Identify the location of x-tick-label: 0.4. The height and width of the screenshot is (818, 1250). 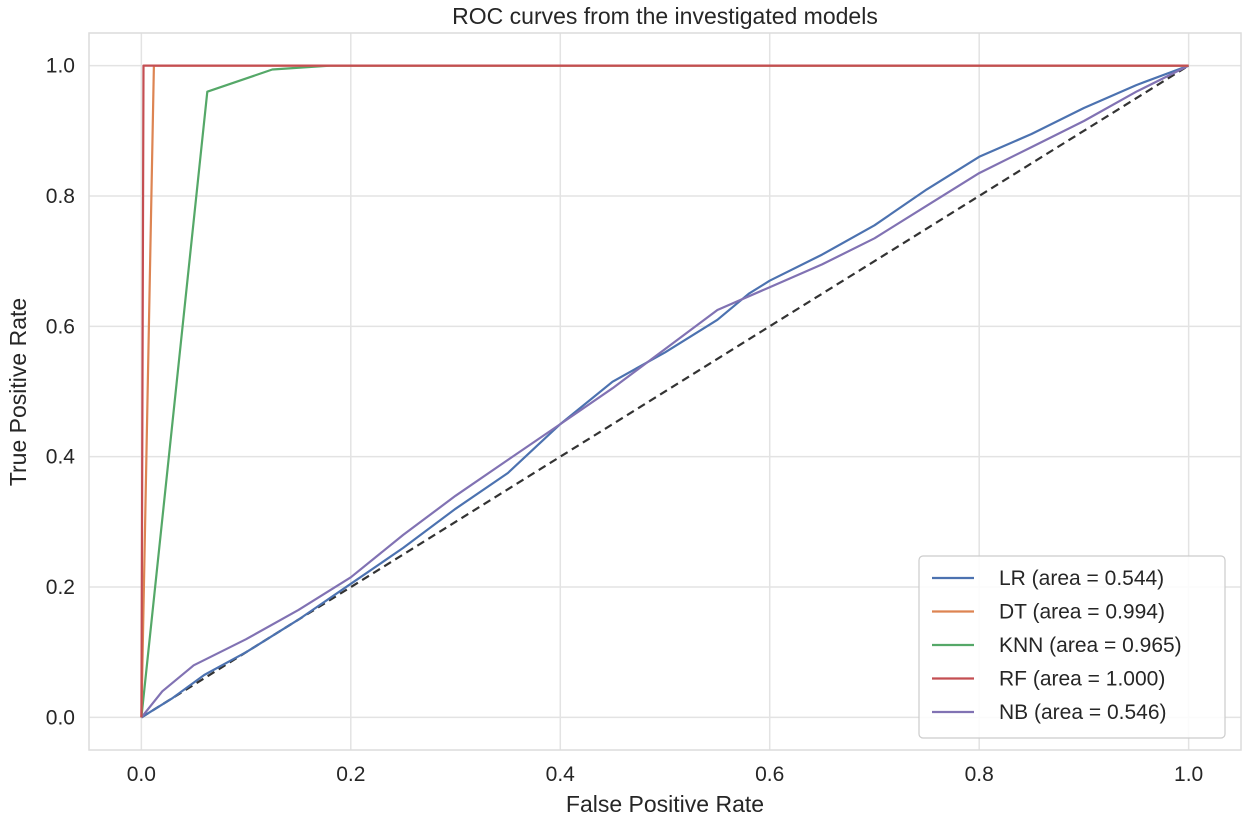
(561, 774).